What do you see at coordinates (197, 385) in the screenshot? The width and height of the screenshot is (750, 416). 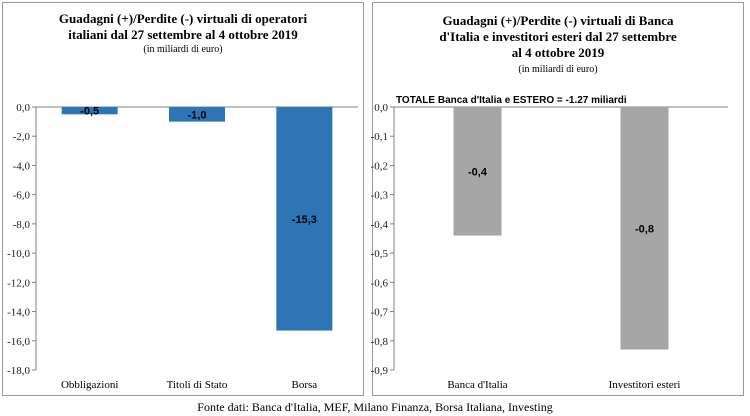 I see `x-tick-label: Titoli di Stato` at bounding box center [197, 385].